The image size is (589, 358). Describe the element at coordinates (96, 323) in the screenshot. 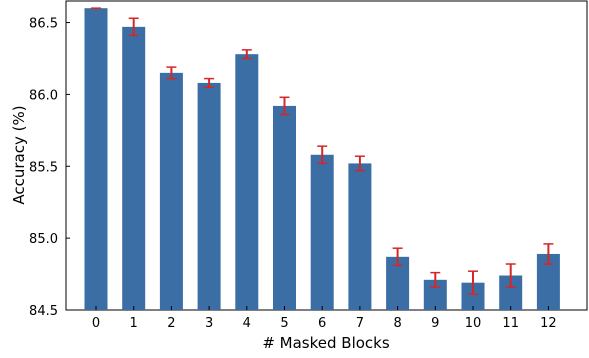

I see `x-tick-label-0: 0` at that location.